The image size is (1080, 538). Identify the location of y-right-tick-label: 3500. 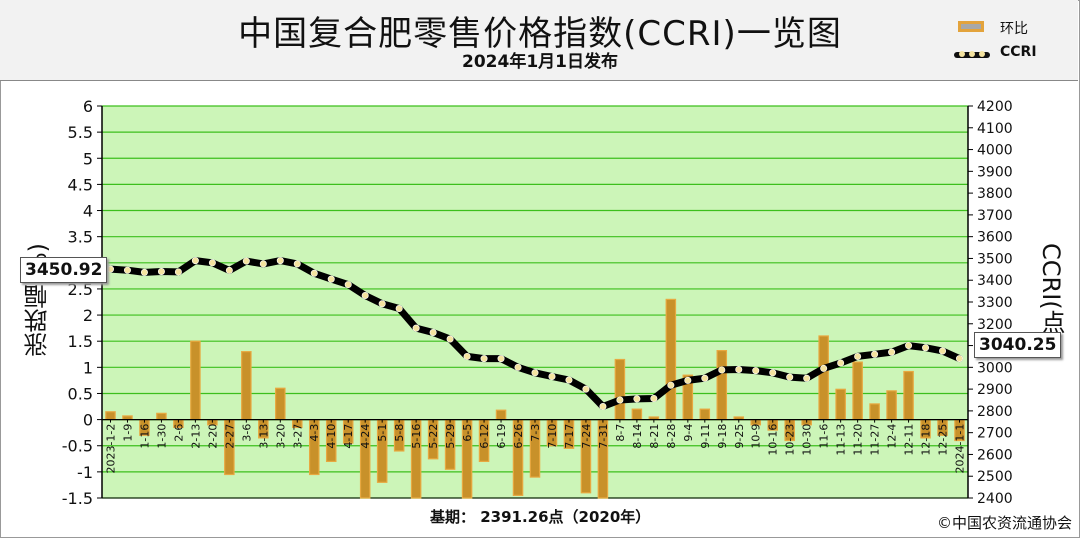
(995, 259).